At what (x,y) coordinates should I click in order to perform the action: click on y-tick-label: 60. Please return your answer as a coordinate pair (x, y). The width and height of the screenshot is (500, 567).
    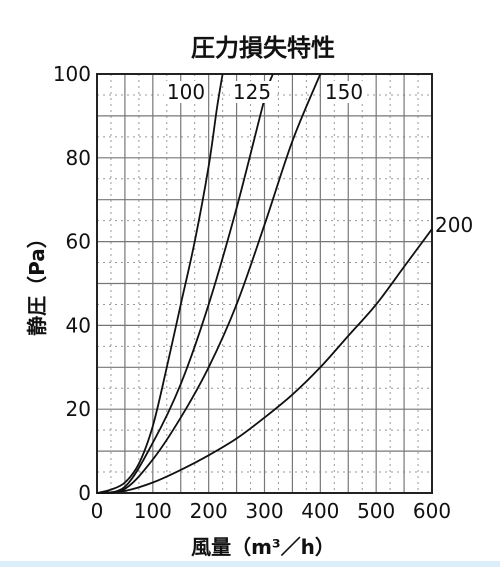
    Looking at the image, I should click on (78, 242).